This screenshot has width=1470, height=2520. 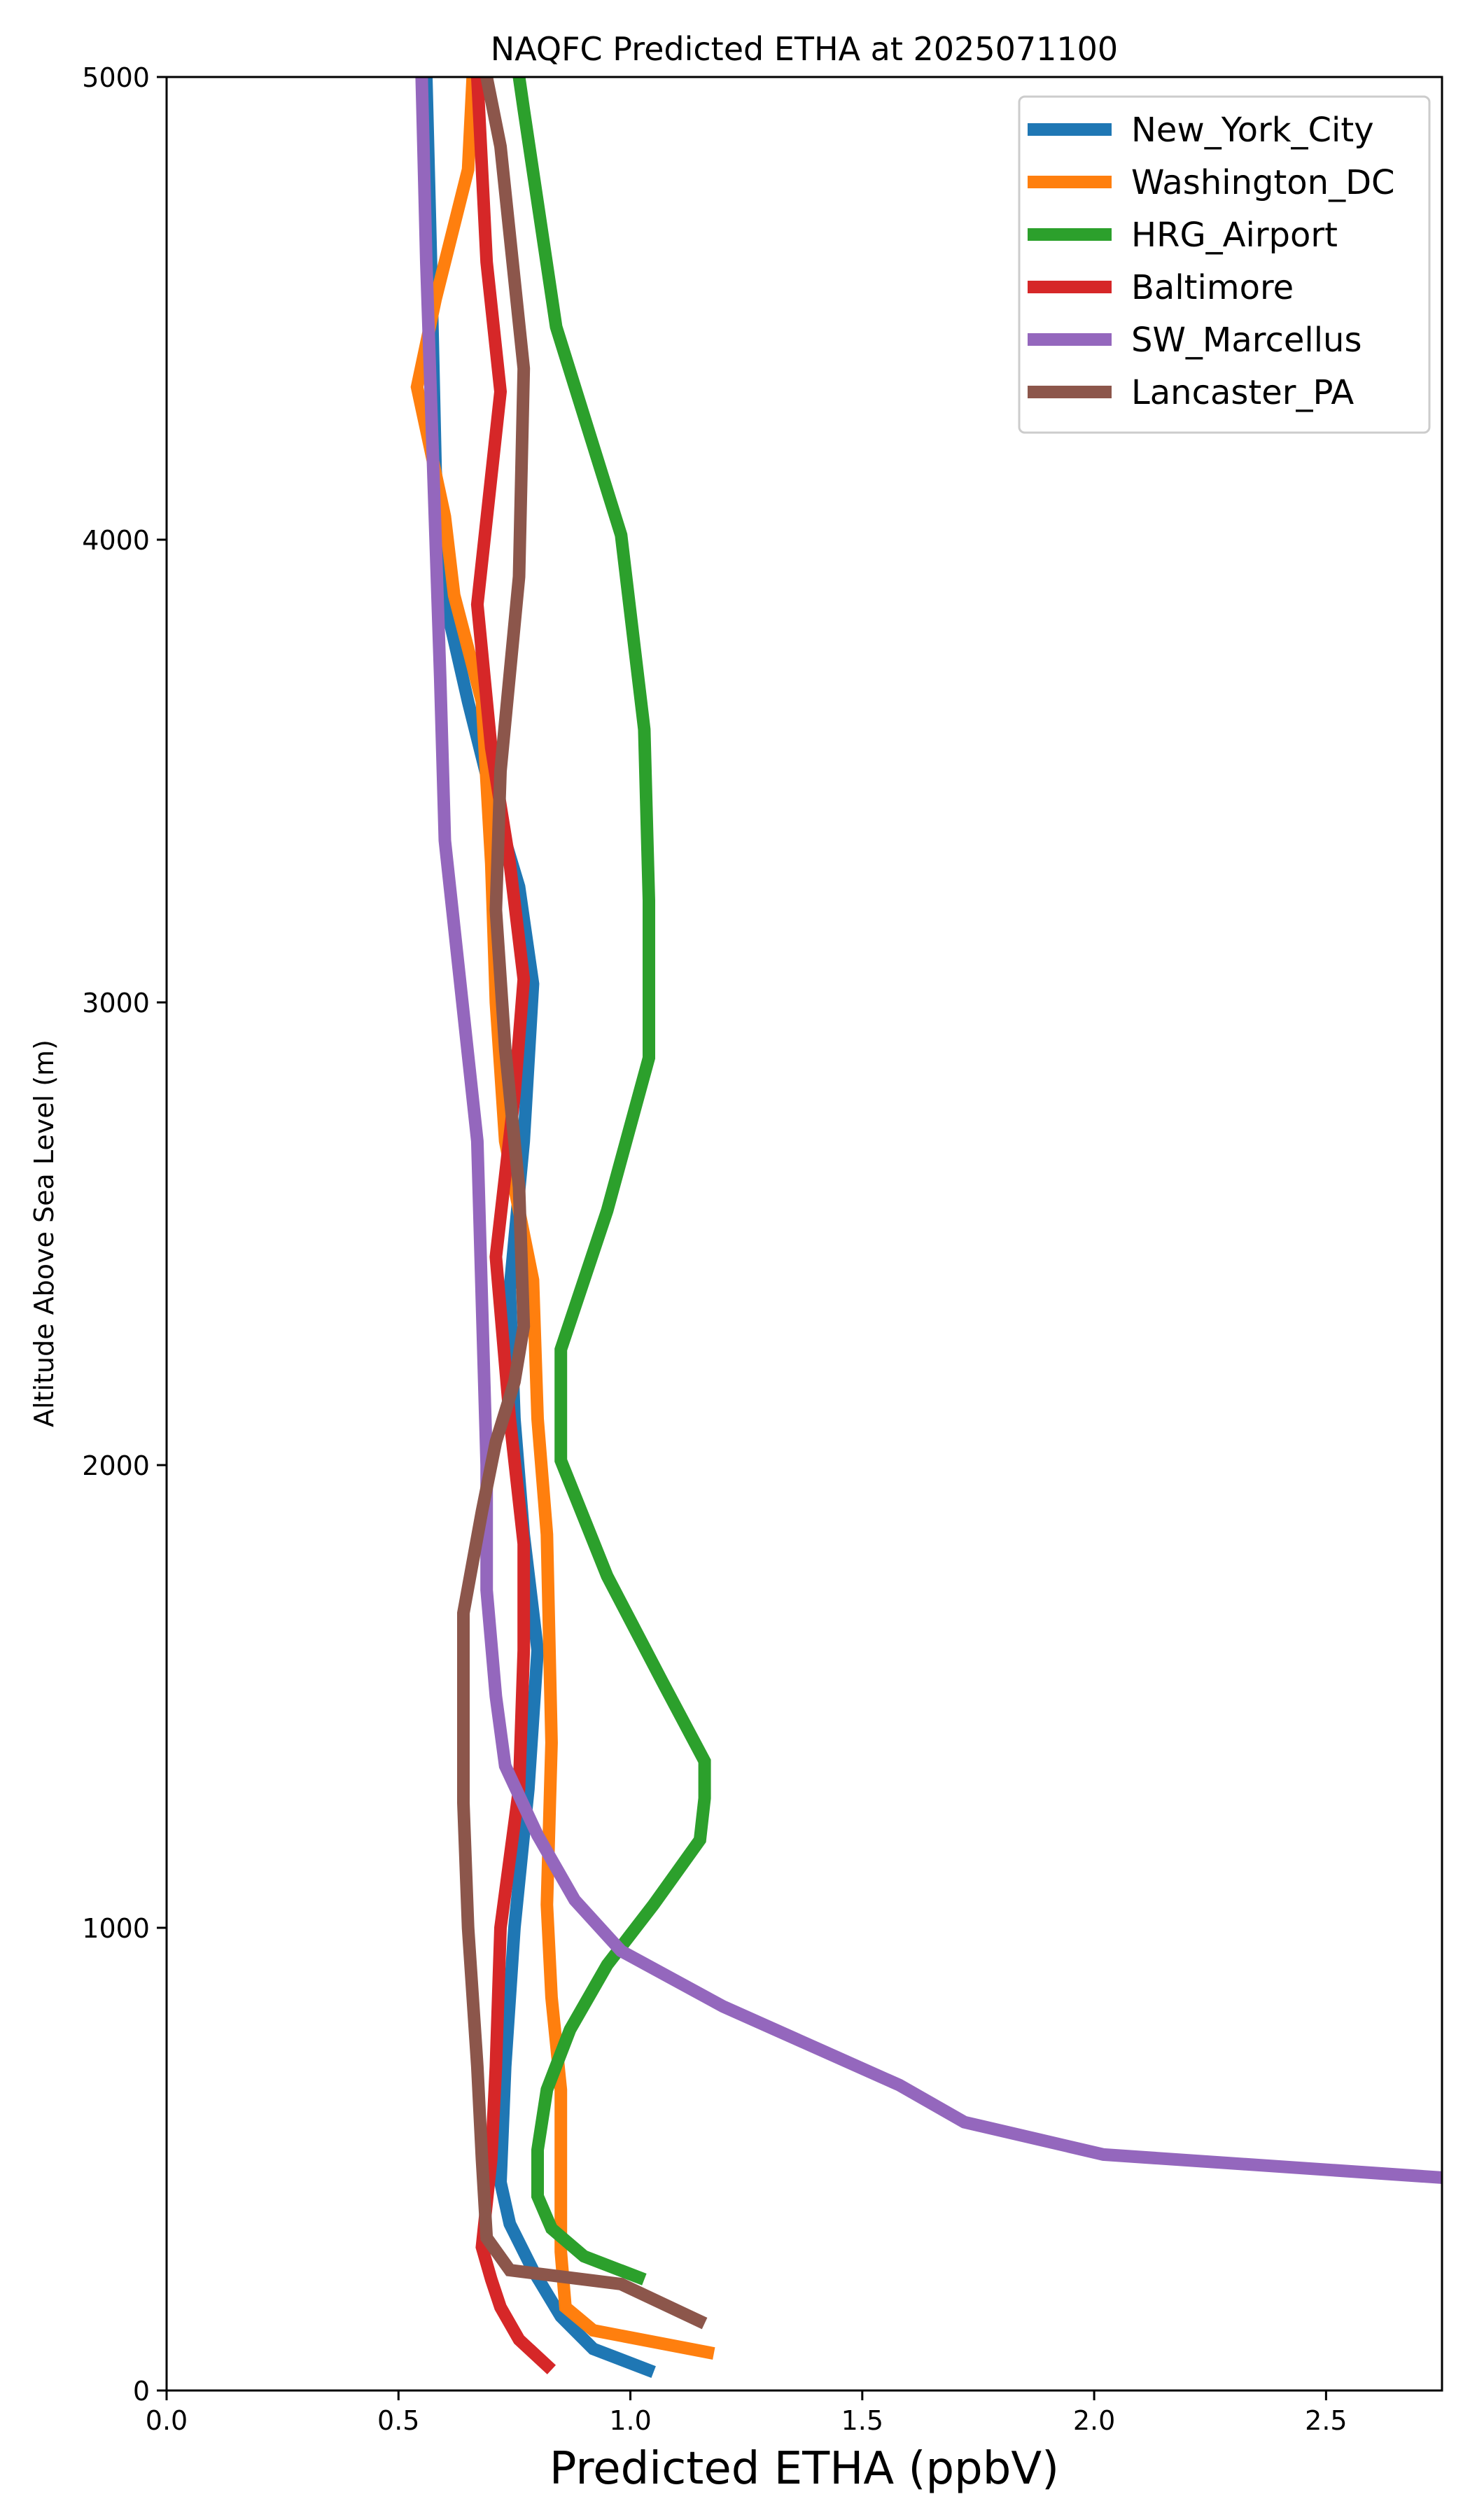 What do you see at coordinates (1326, 2420) in the screenshot?
I see `x-tick-label: 2.5` at bounding box center [1326, 2420].